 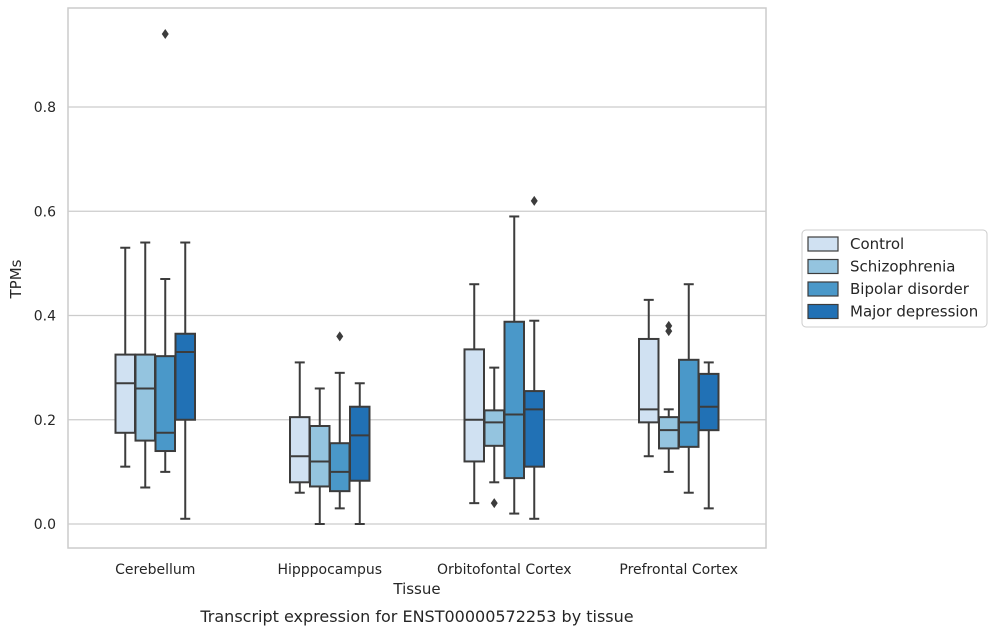 What do you see at coordinates (902, 267) in the screenshot?
I see `legend-label: Schizophrenia` at bounding box center [902, 267].